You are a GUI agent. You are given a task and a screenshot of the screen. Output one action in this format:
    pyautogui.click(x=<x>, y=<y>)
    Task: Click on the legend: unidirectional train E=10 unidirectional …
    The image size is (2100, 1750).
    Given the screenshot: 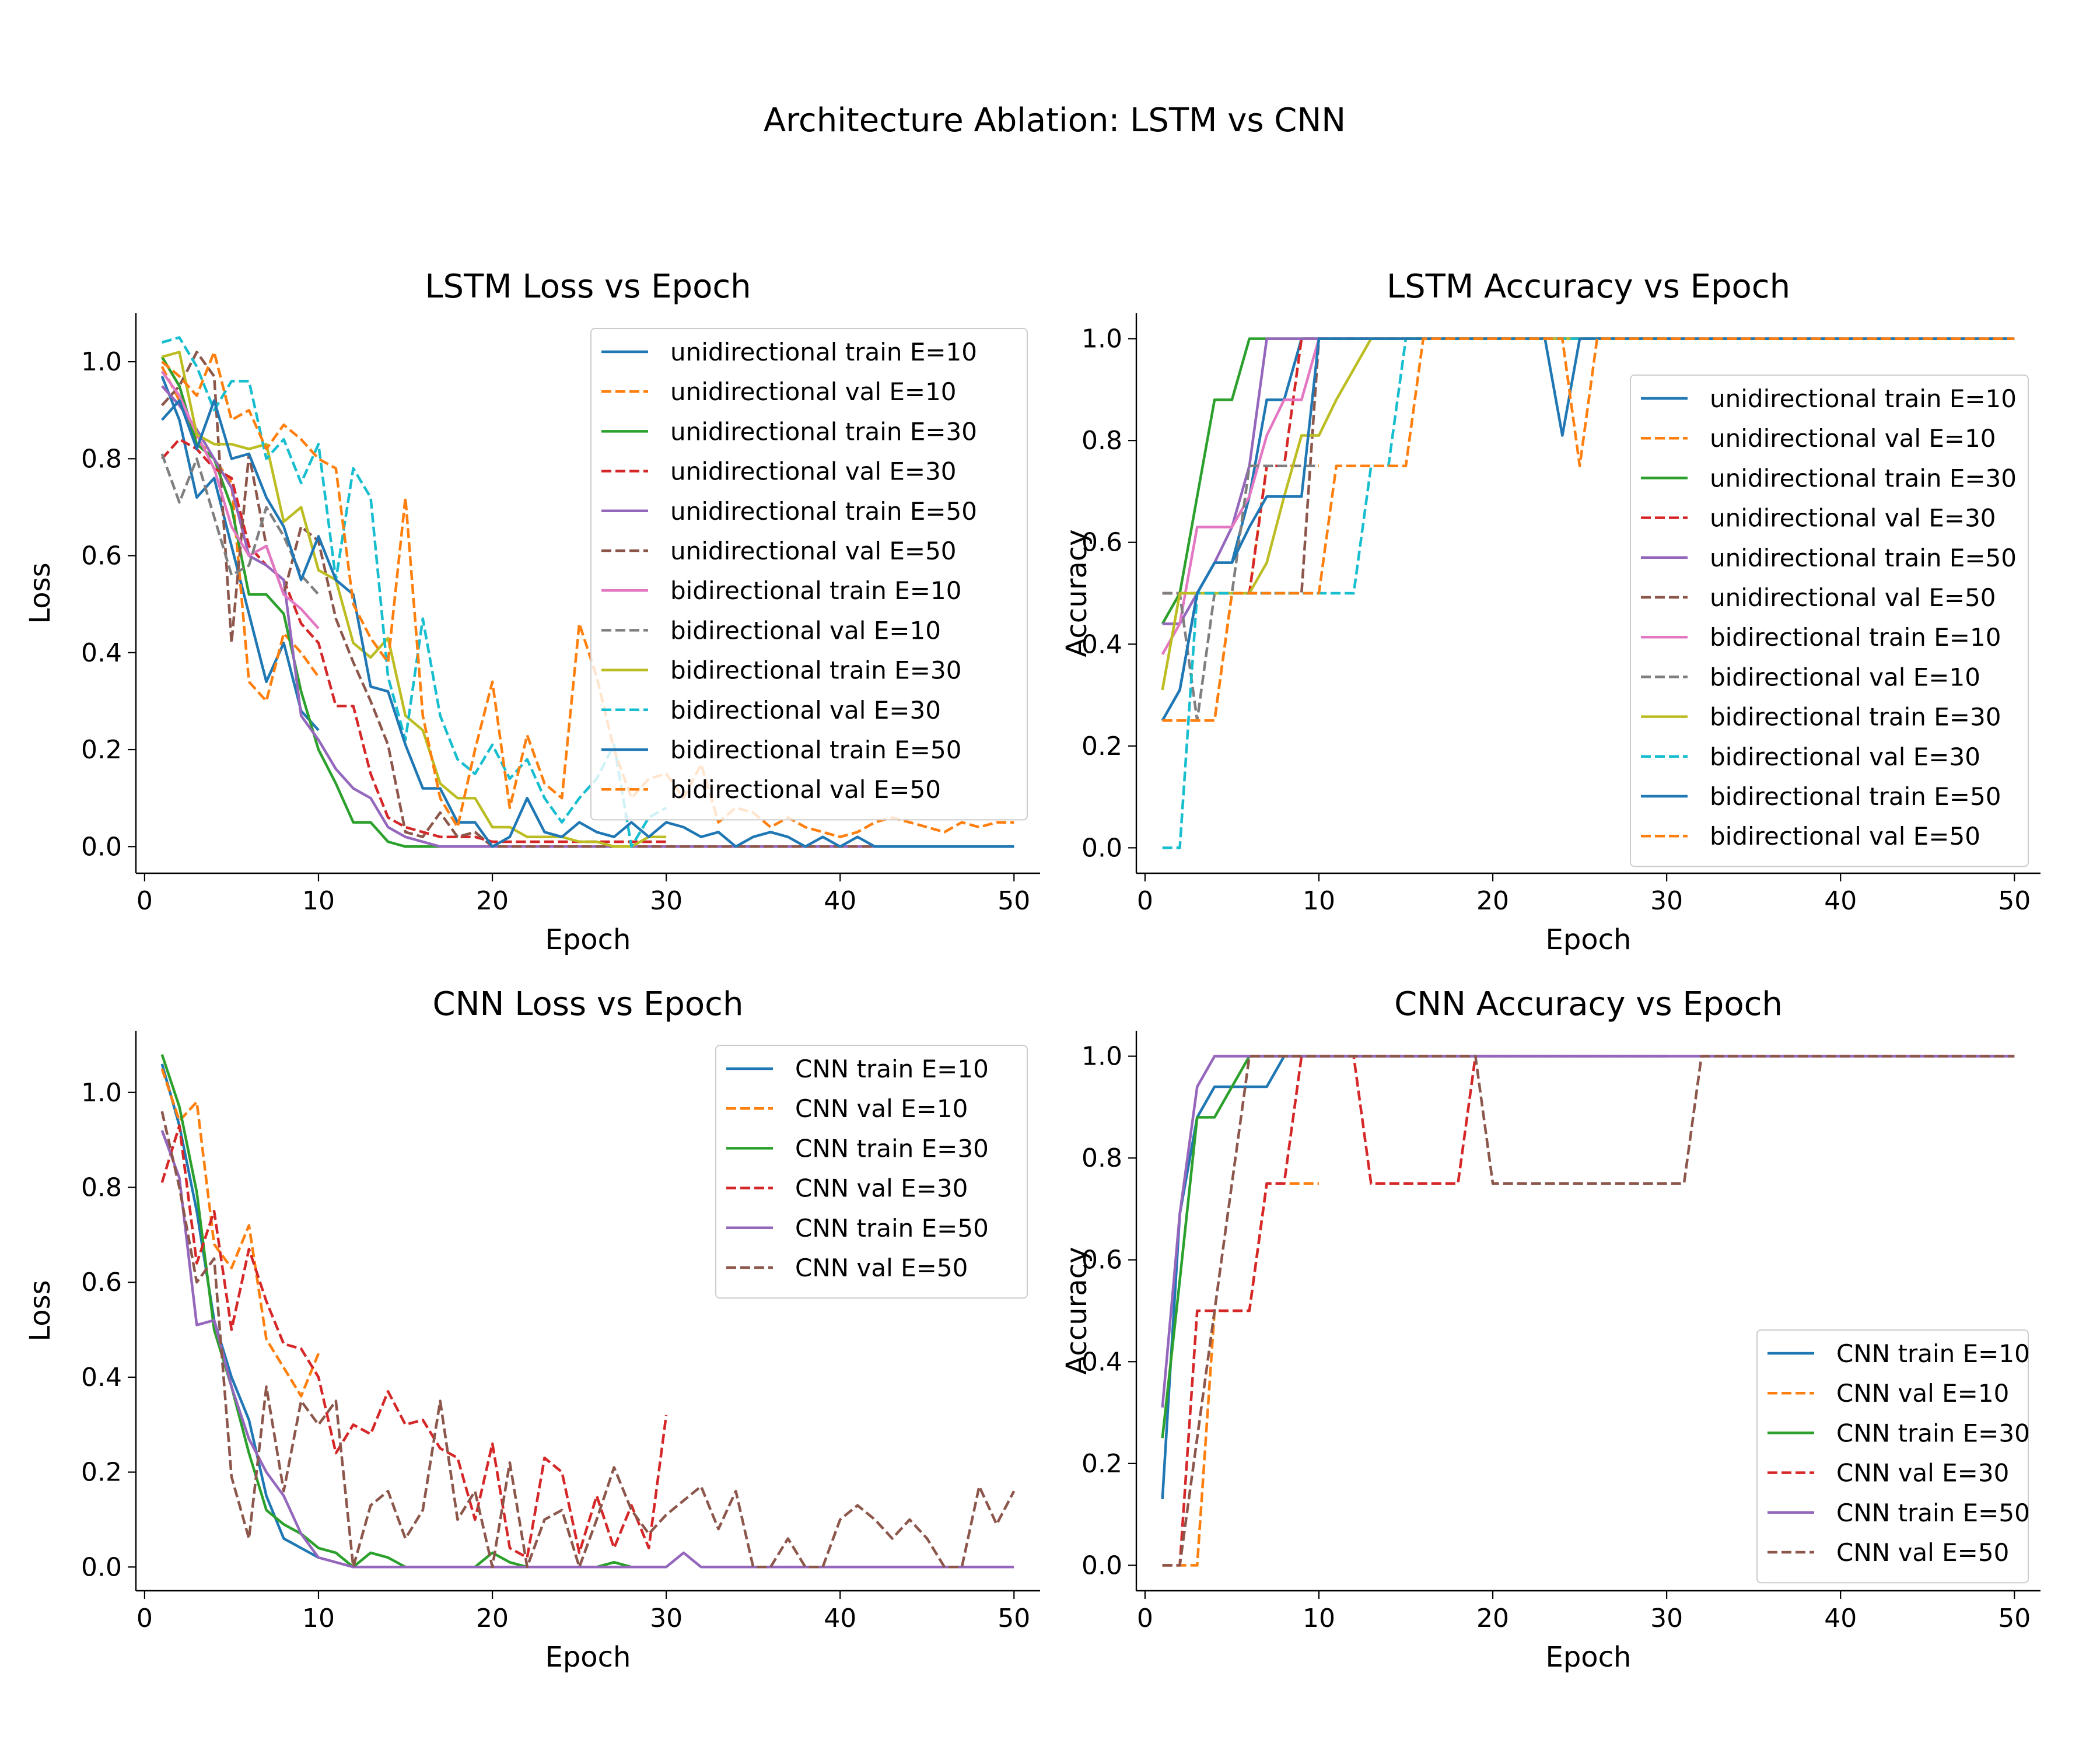 What is the action you would take?
    pyautogui.click(x=1829, y=620)
    